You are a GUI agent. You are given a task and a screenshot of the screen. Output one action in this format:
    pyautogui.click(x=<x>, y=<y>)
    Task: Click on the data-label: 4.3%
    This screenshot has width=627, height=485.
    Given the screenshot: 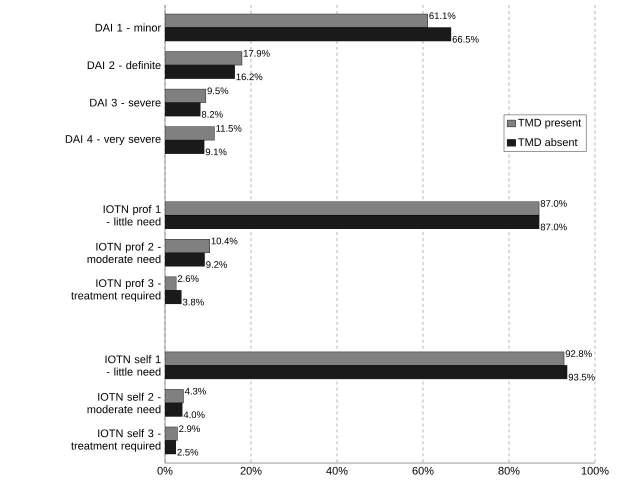 What is the action you would take?
    pyautogui.click(x=195, y=391)
    